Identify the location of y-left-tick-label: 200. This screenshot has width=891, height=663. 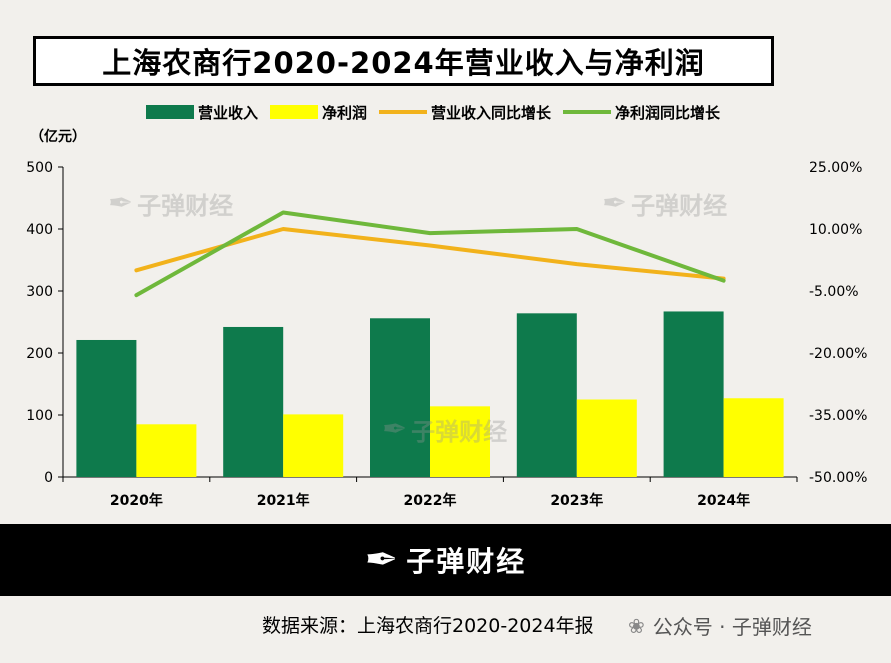
(39, 354).